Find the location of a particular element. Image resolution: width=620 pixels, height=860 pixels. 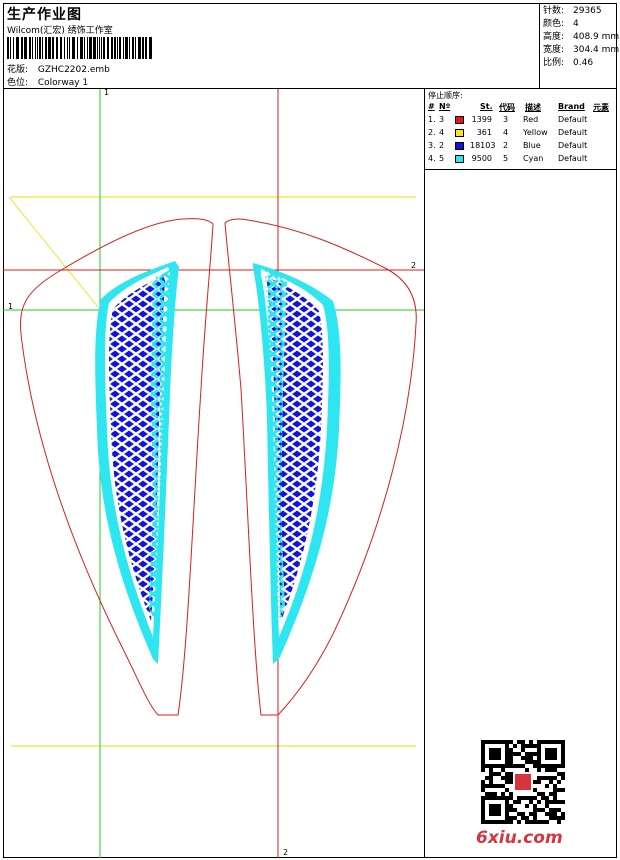

stop-cell-st: 18103 is located at coordinates (483, 145).